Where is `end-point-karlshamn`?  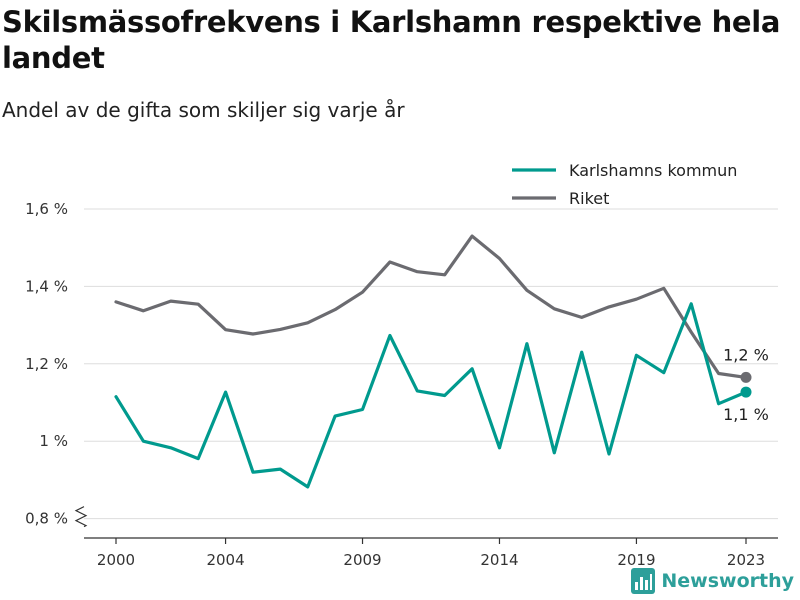
end-point-karlshamn is located at coordinates (746, 392).